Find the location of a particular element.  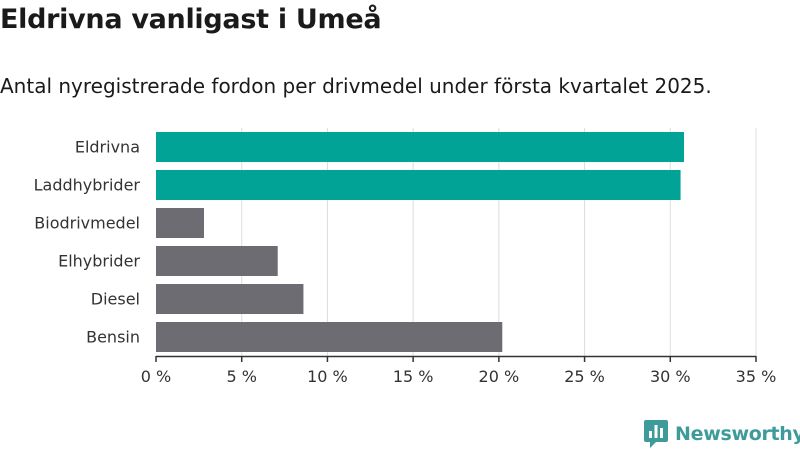

x-tick-label: 0 % is located at coordinates (156, 376).